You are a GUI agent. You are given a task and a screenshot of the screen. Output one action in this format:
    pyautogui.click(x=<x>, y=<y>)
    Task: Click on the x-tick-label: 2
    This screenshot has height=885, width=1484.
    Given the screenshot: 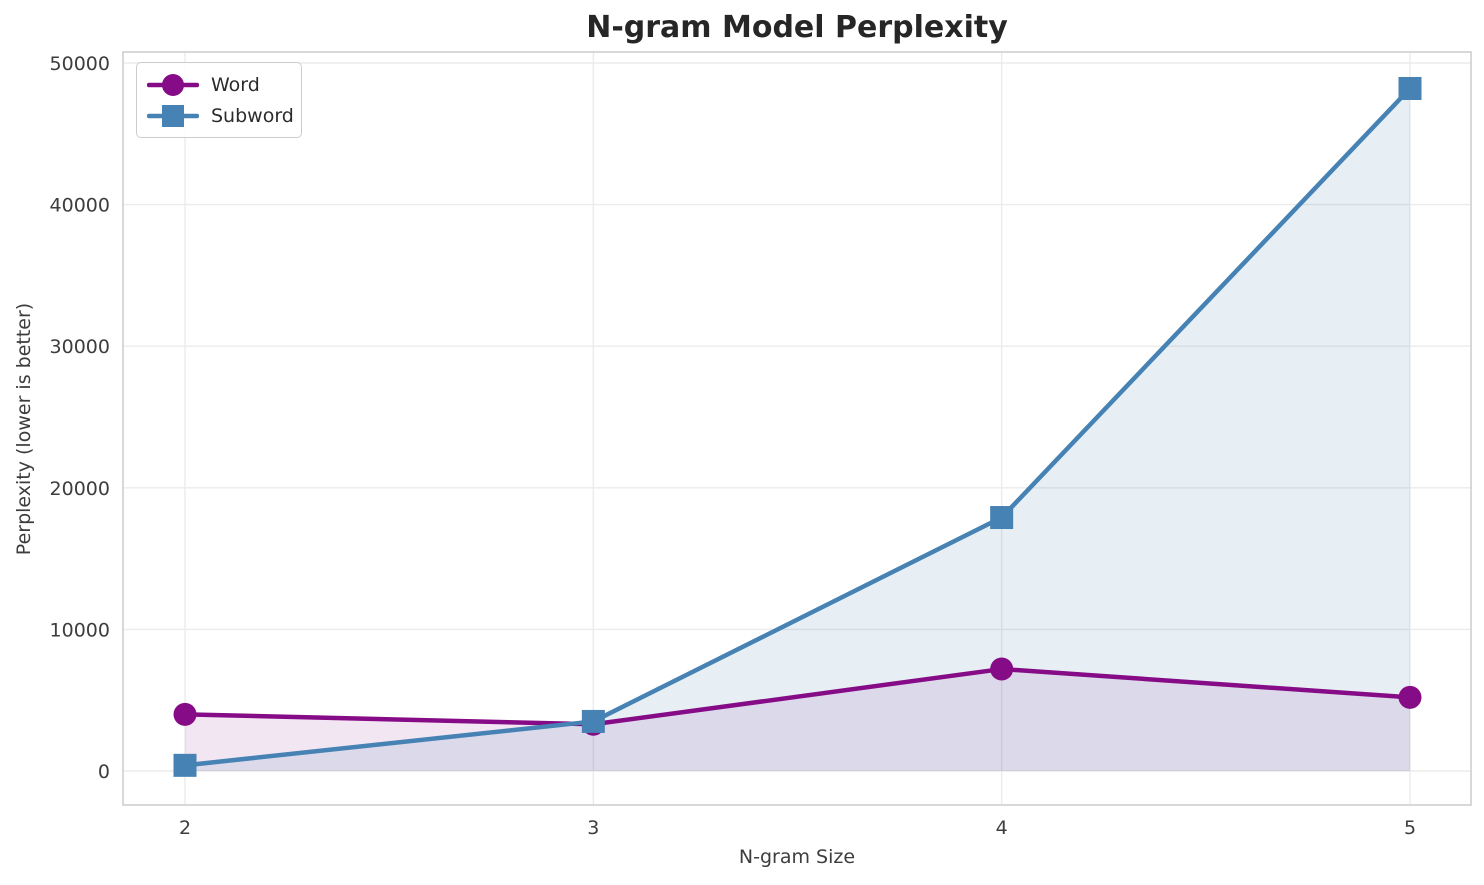 What is the action you would take?
    pyautogui.click(x=185, y=828)
    